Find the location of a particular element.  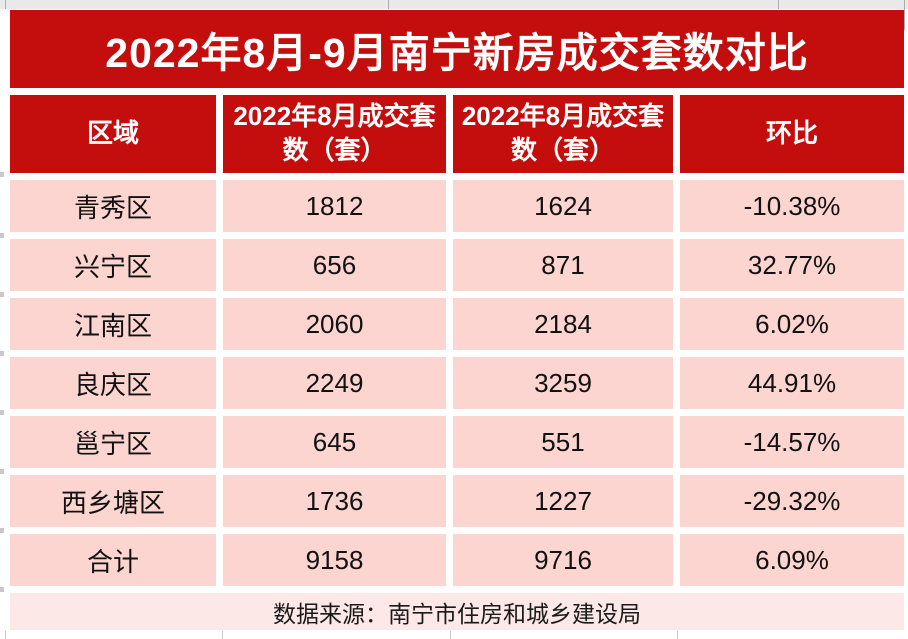

table-title: 2022年8月-9月南宁新房成交套数对比 is located at coordinates (457, 49).